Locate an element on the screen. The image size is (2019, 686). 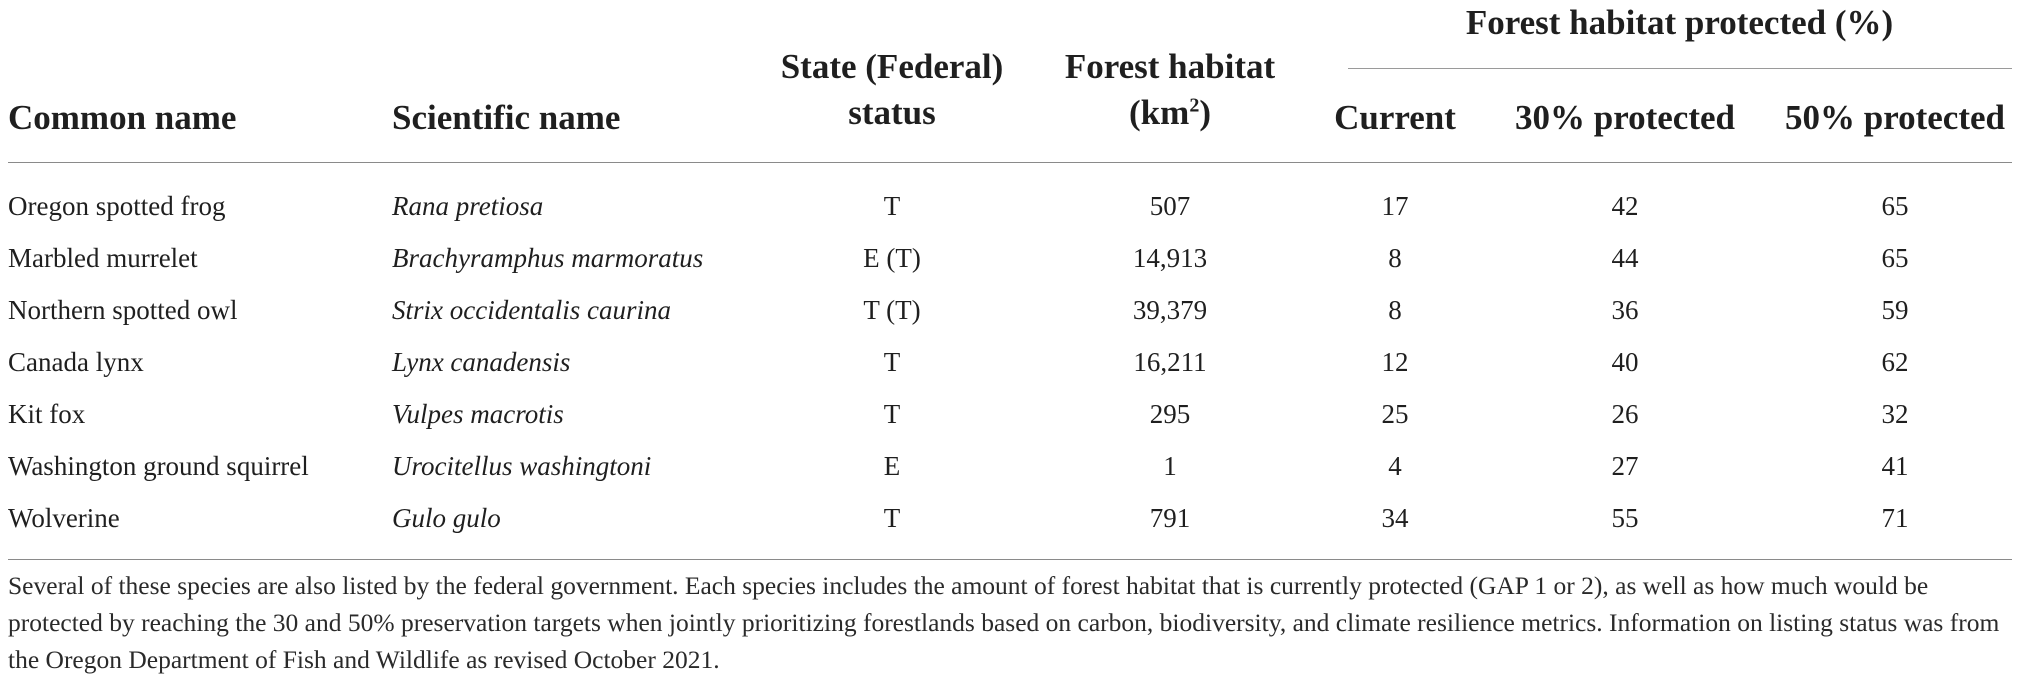
header-group-rule is located at coordinates (1680, 68).